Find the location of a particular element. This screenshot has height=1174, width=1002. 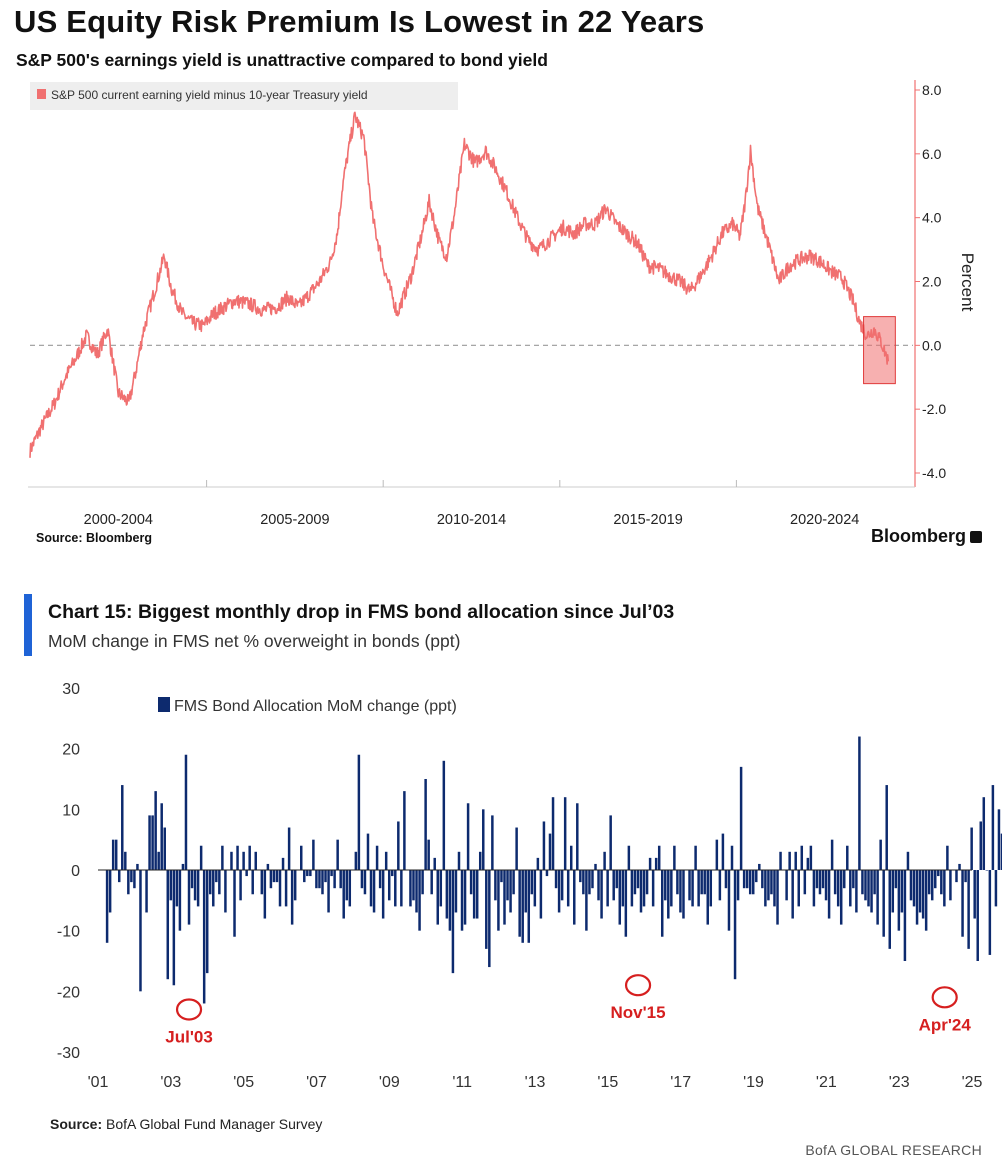

chart1-legend-box is located at coordinates (244, 96).